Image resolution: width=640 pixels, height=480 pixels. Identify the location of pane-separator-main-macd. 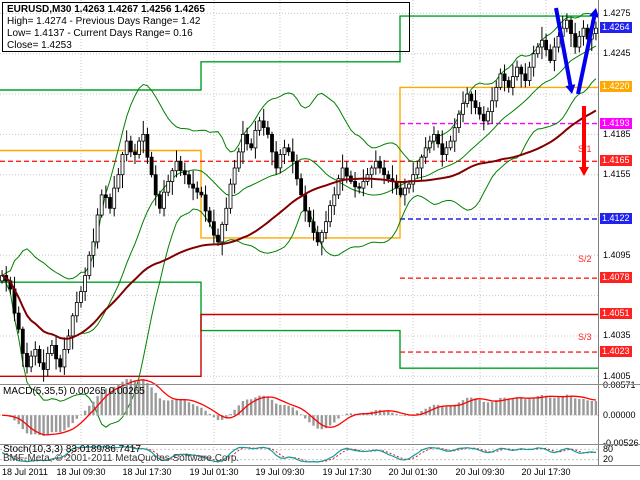
(320, 384).